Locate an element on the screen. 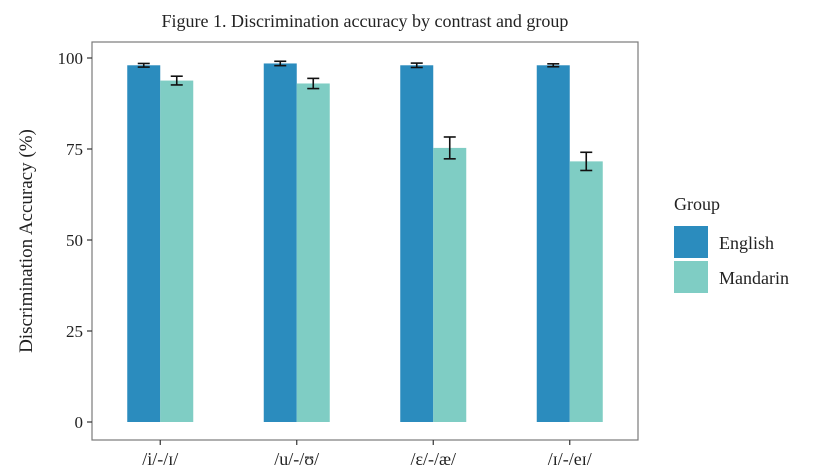  legend-swatch-mandarin is located at coordinates (691, 277).